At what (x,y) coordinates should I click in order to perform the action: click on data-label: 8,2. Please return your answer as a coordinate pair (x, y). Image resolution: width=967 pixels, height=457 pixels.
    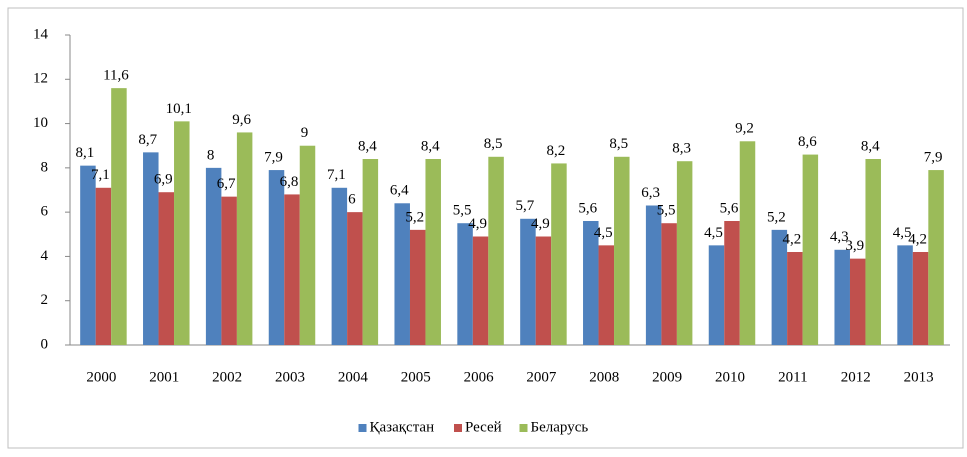
    Looking at the image, I should click on (556, 151).